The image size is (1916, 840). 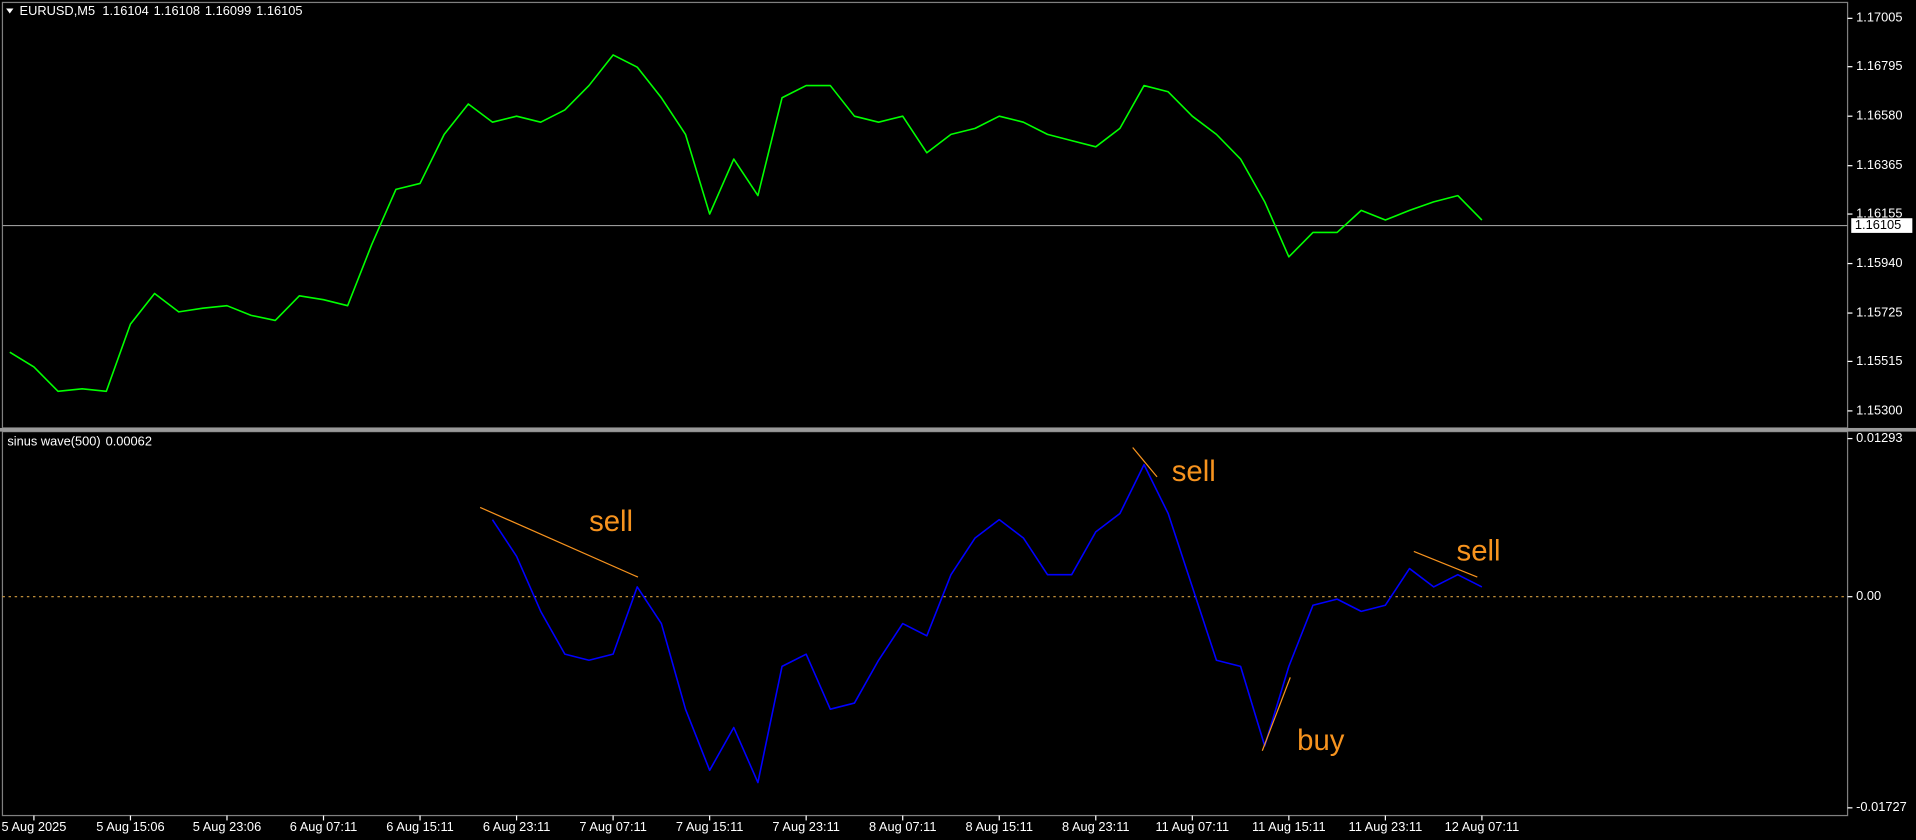 What do you see at coordinates (1881, 806) in the screenshot?
I see `y-tick-label: -0.01727` at bounding box center [1881, 806].